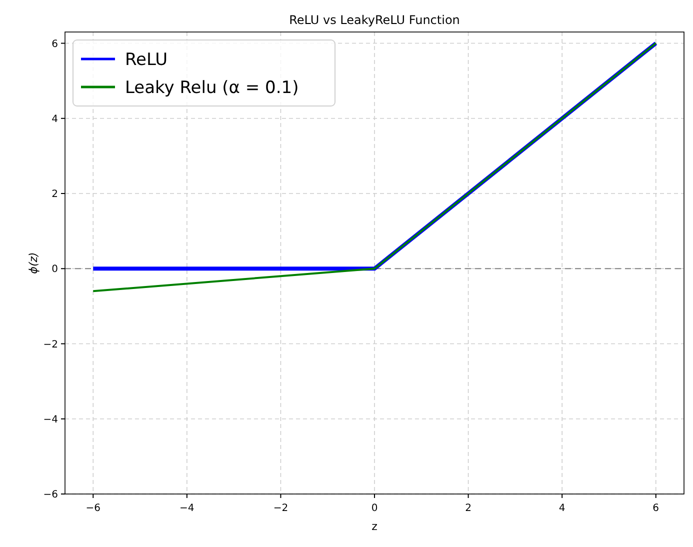 Image resolution: width=693 pixels, height=547 pixels. What do you see at coordinates (50, 344) in the screenshot?
I see `y-tick-label: −2` at bounding box center [50, 344].